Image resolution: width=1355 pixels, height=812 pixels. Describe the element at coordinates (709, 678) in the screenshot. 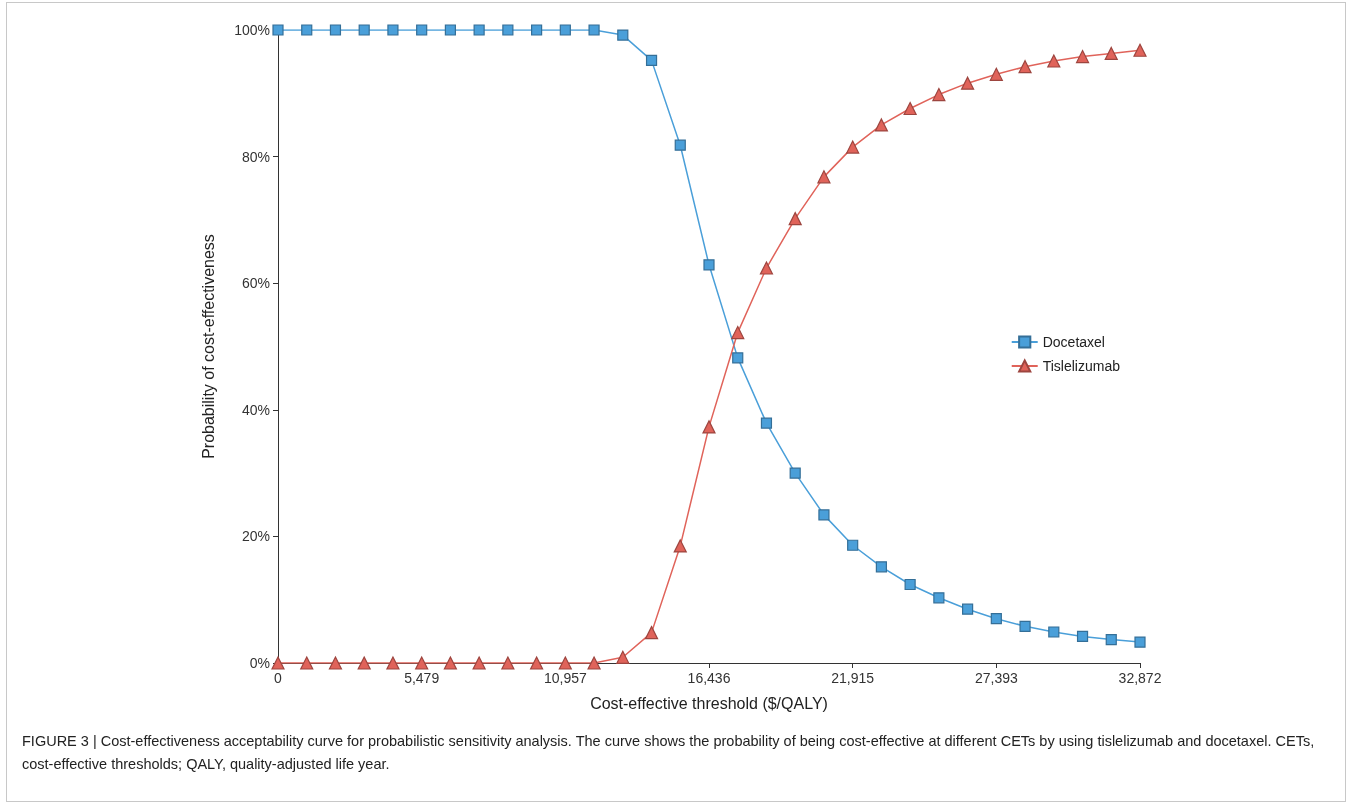

I see `x-tick-label: 16,436` at that location.